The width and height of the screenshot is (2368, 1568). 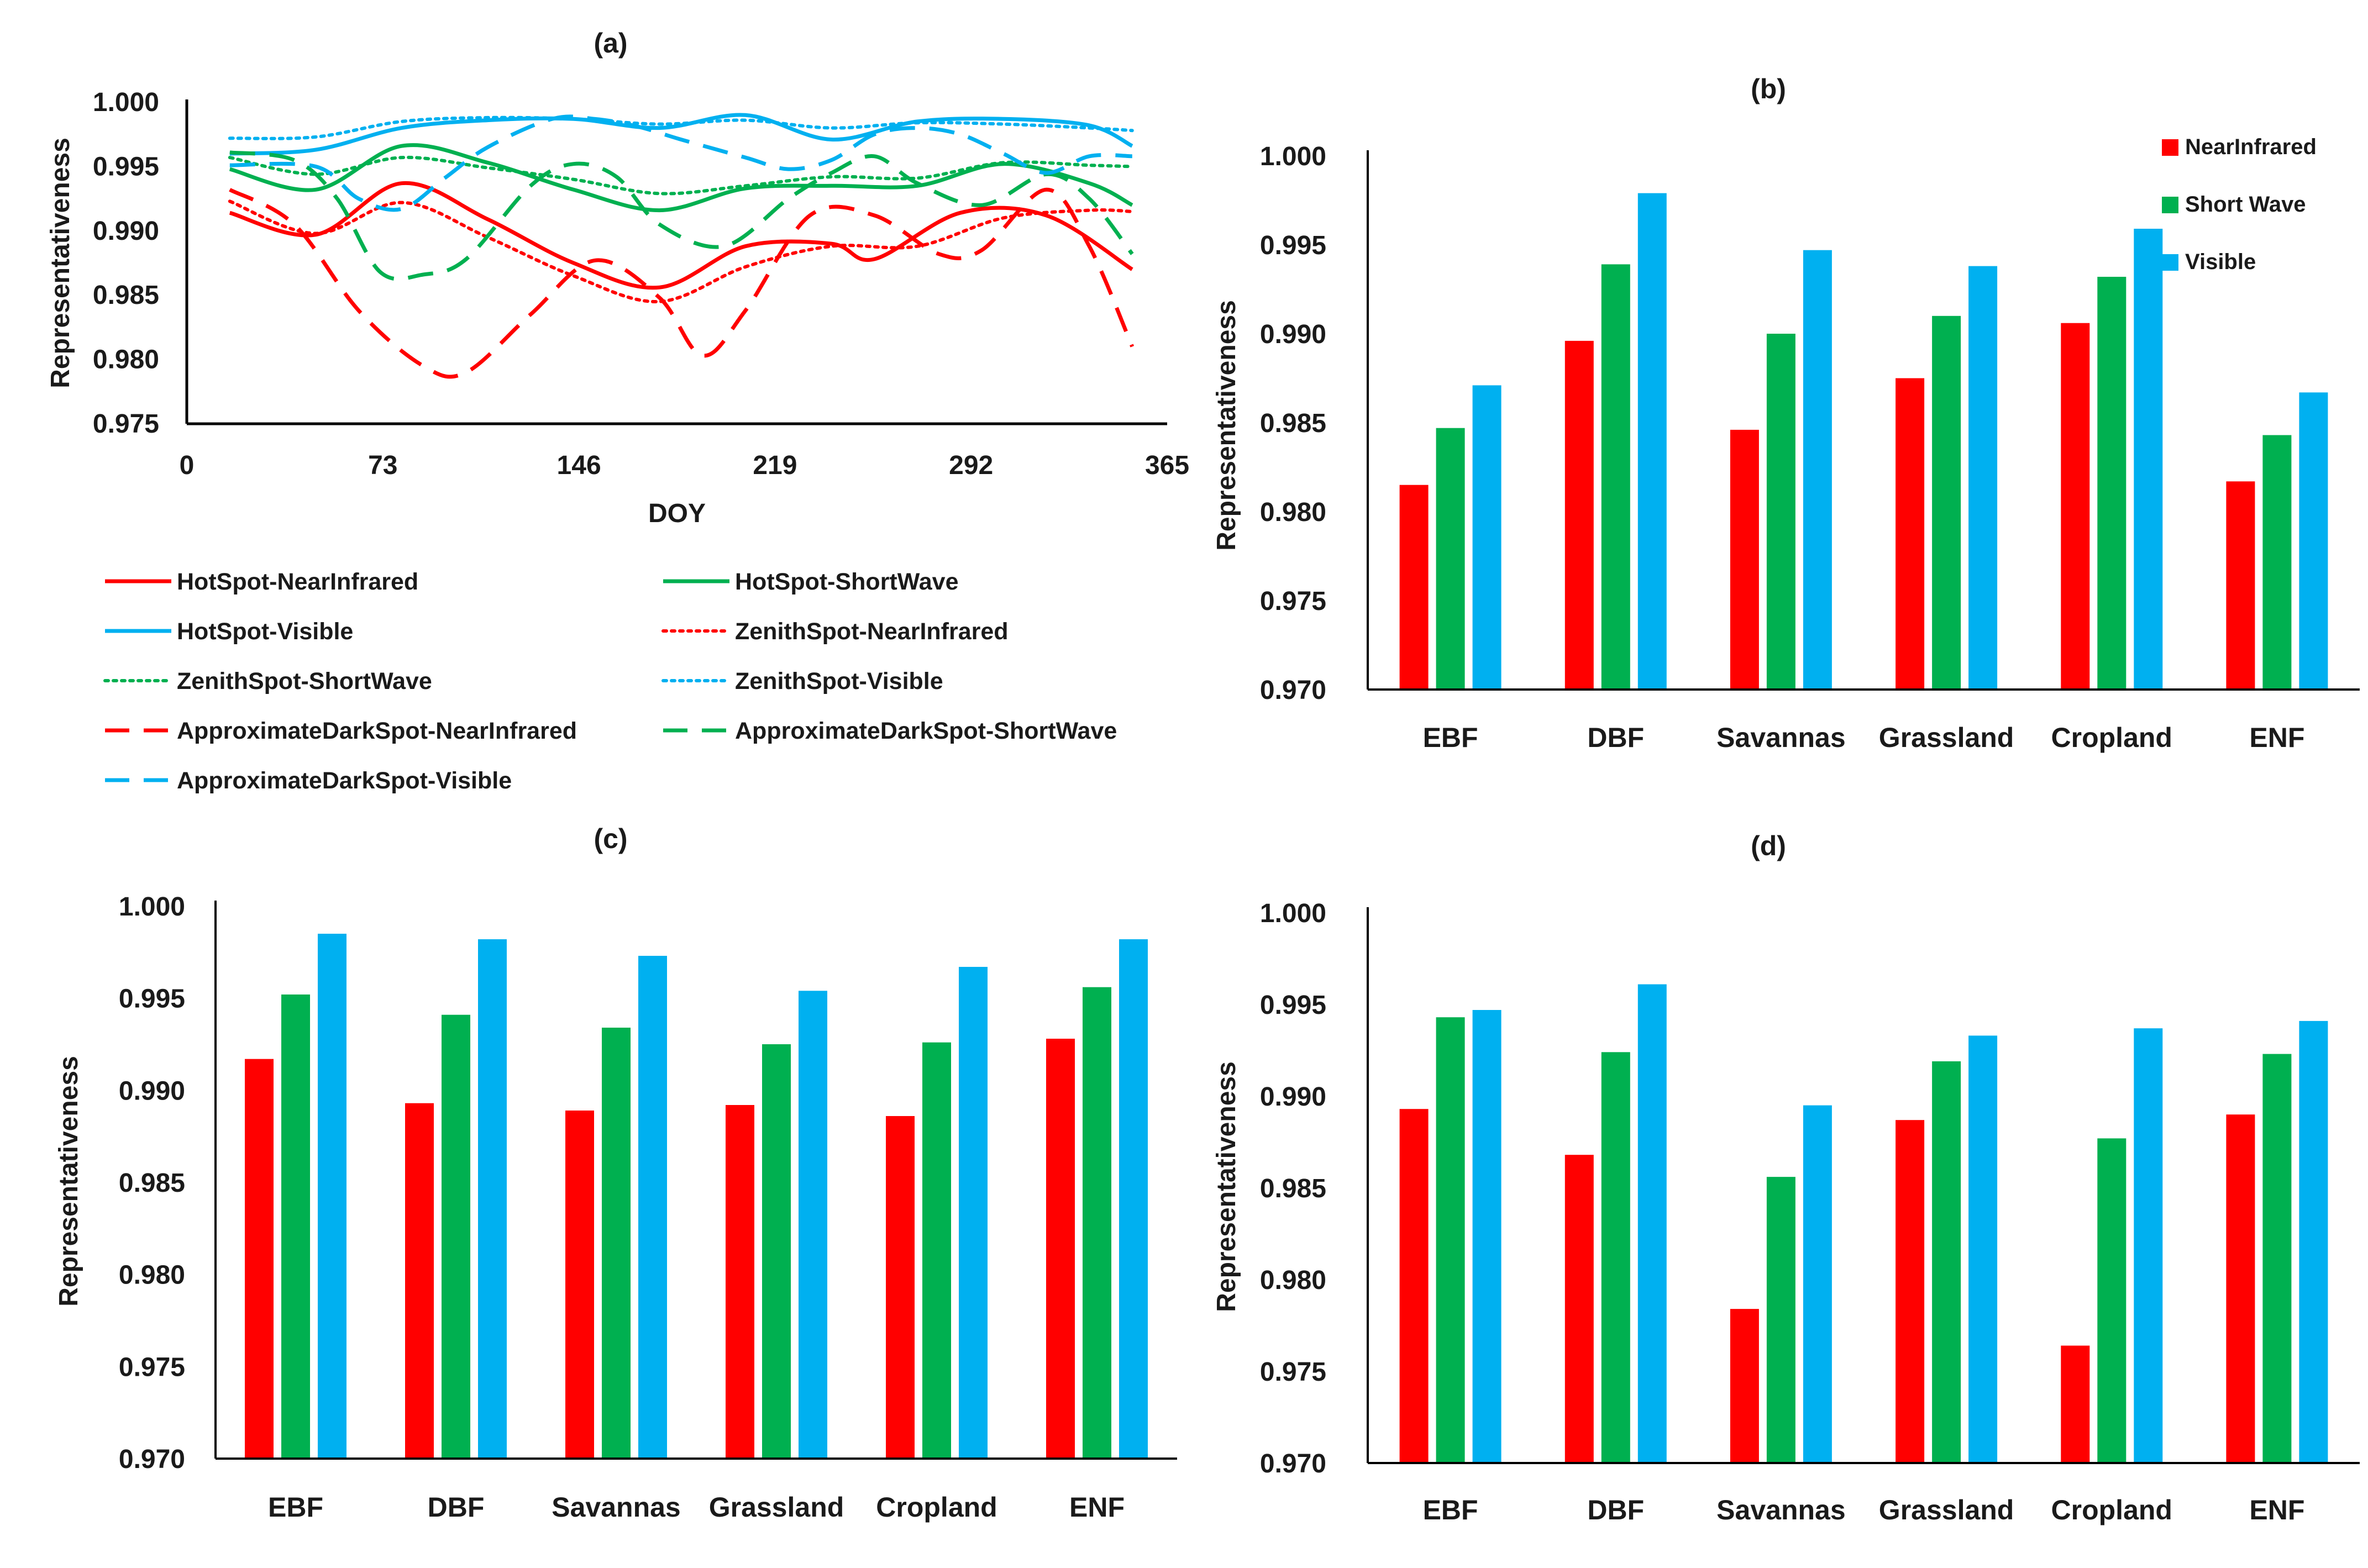 I want to click on legend-label: HotSpot-ShortWave, so click(x=847, y=582).